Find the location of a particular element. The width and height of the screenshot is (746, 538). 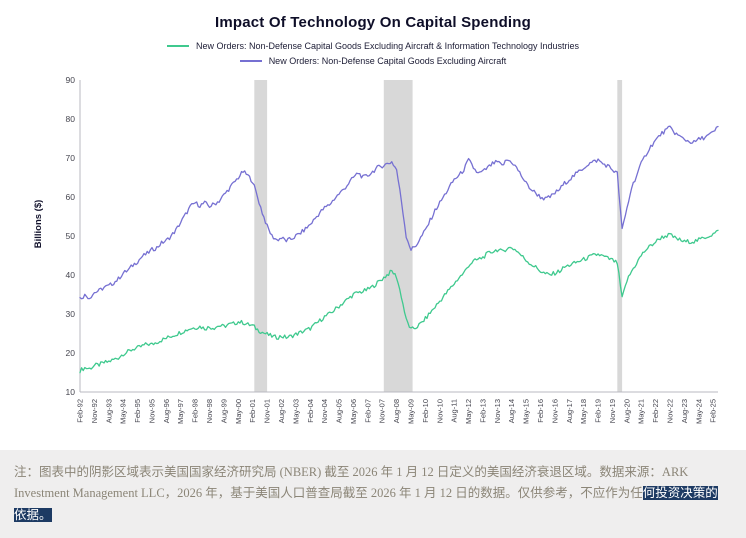

svg-text: Aug-14 is located at coordinates (511, 411).